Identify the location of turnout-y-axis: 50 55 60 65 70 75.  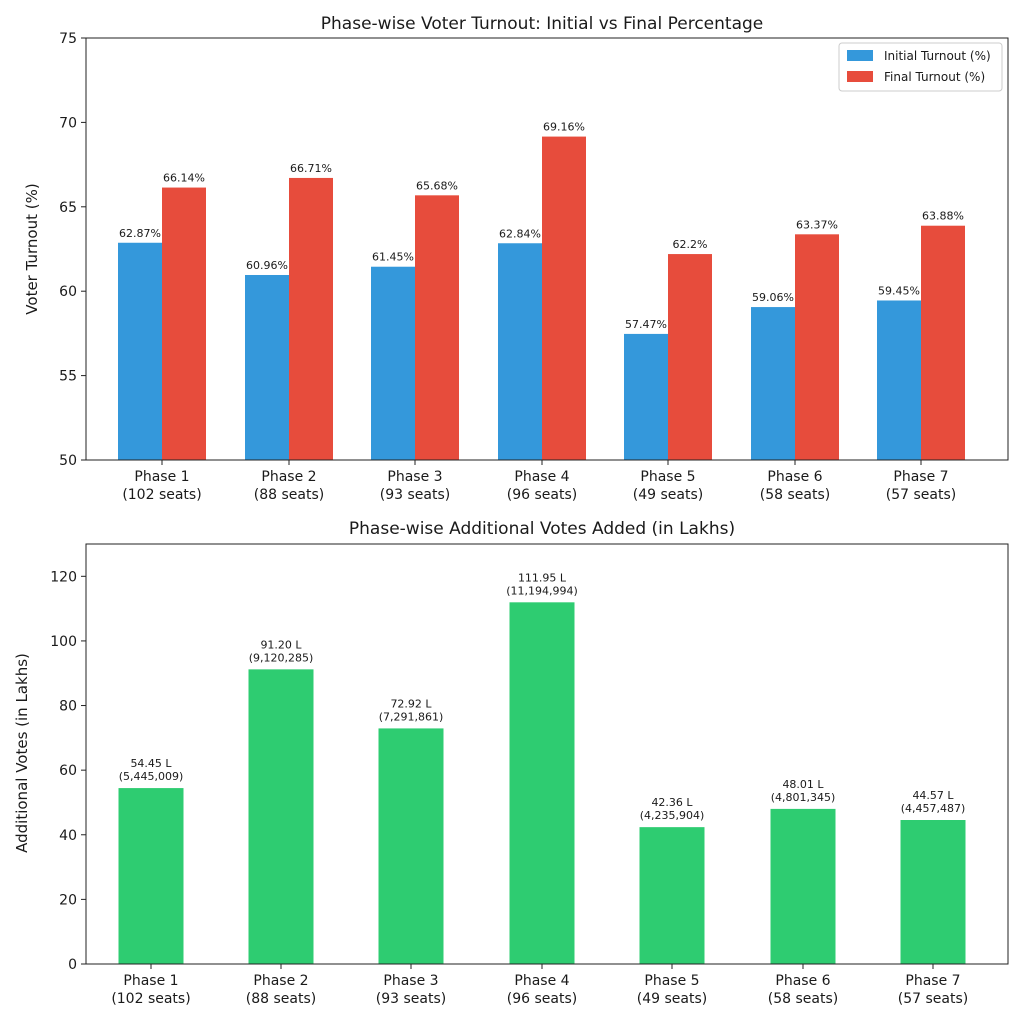
(72, 250).